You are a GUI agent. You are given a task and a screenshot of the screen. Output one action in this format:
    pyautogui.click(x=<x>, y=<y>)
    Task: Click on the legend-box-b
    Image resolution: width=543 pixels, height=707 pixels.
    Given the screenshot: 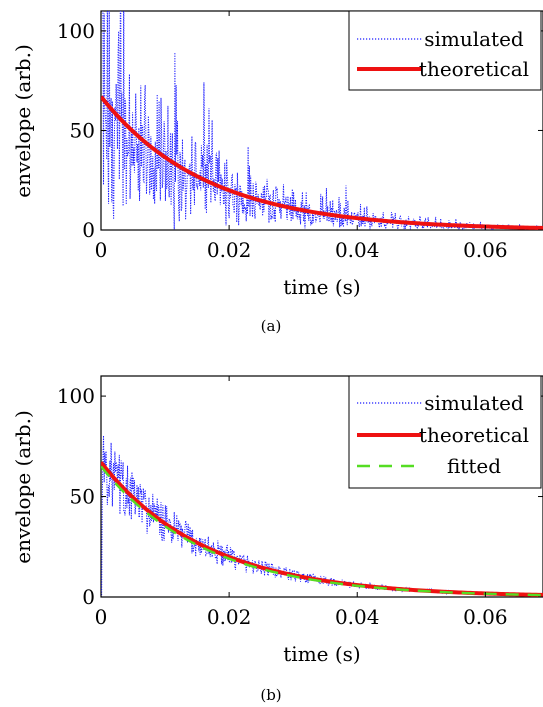 What is the action you would take?
    pyautogui.click(x=445, y=432)
    